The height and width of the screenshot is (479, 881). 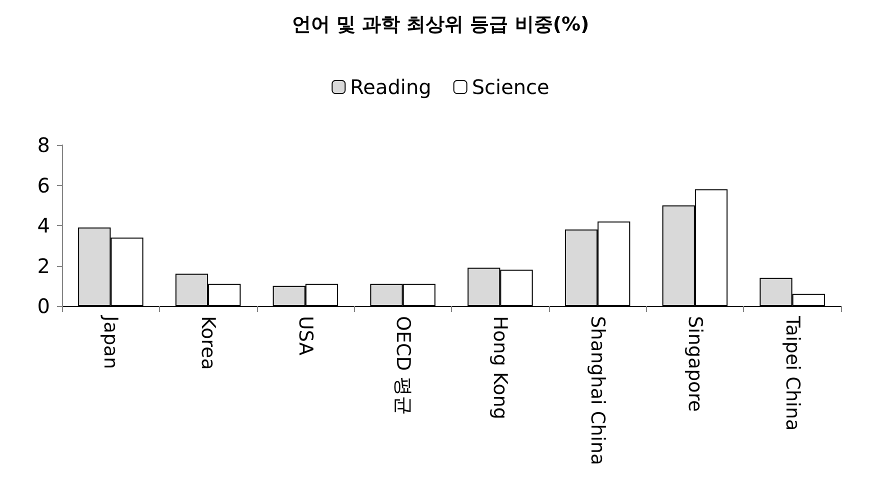 I want to click on x-tick-label: Japan, so click(x=111, y=342).